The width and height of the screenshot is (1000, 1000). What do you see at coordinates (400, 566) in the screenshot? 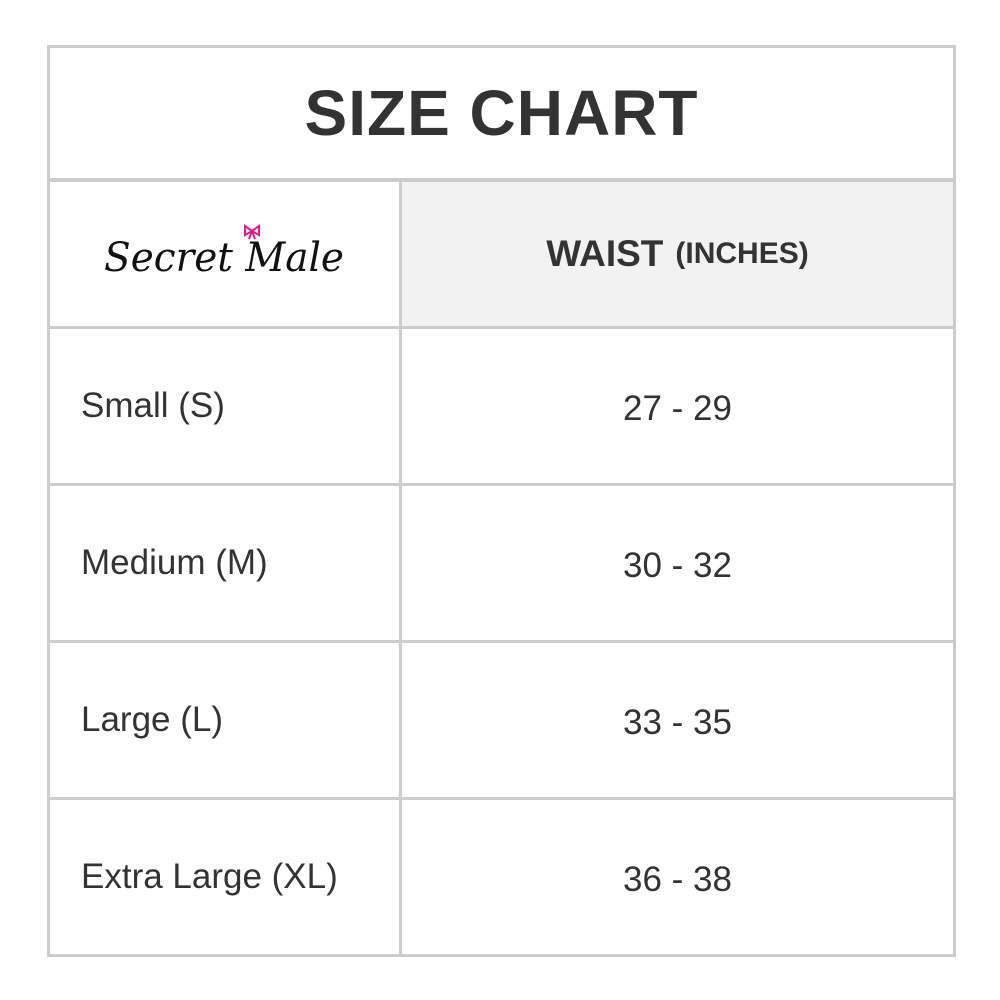
I see `column-divider` at bounding box center [400, 566].